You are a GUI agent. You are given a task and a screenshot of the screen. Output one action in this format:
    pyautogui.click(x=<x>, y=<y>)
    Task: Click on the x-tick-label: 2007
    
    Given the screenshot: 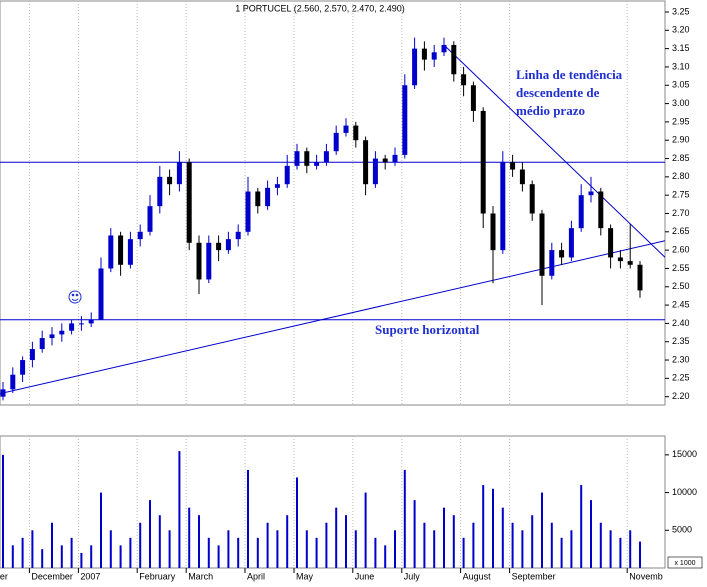 What is the action you would take?
    pyautogui.click(x=90, y=576)
    